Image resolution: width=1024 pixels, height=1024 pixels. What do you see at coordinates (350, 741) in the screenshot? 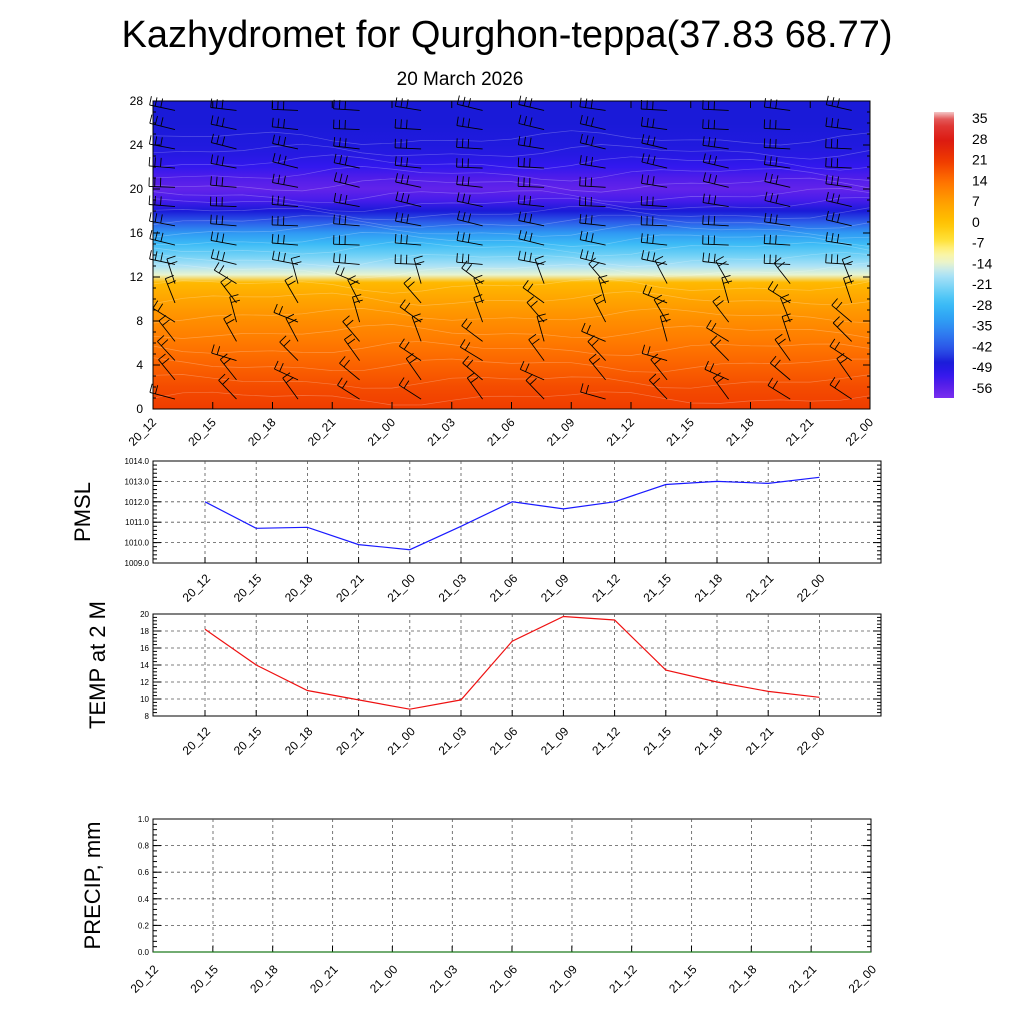
I see `xtick-label: 20_21` at bounding box center [350, 741].